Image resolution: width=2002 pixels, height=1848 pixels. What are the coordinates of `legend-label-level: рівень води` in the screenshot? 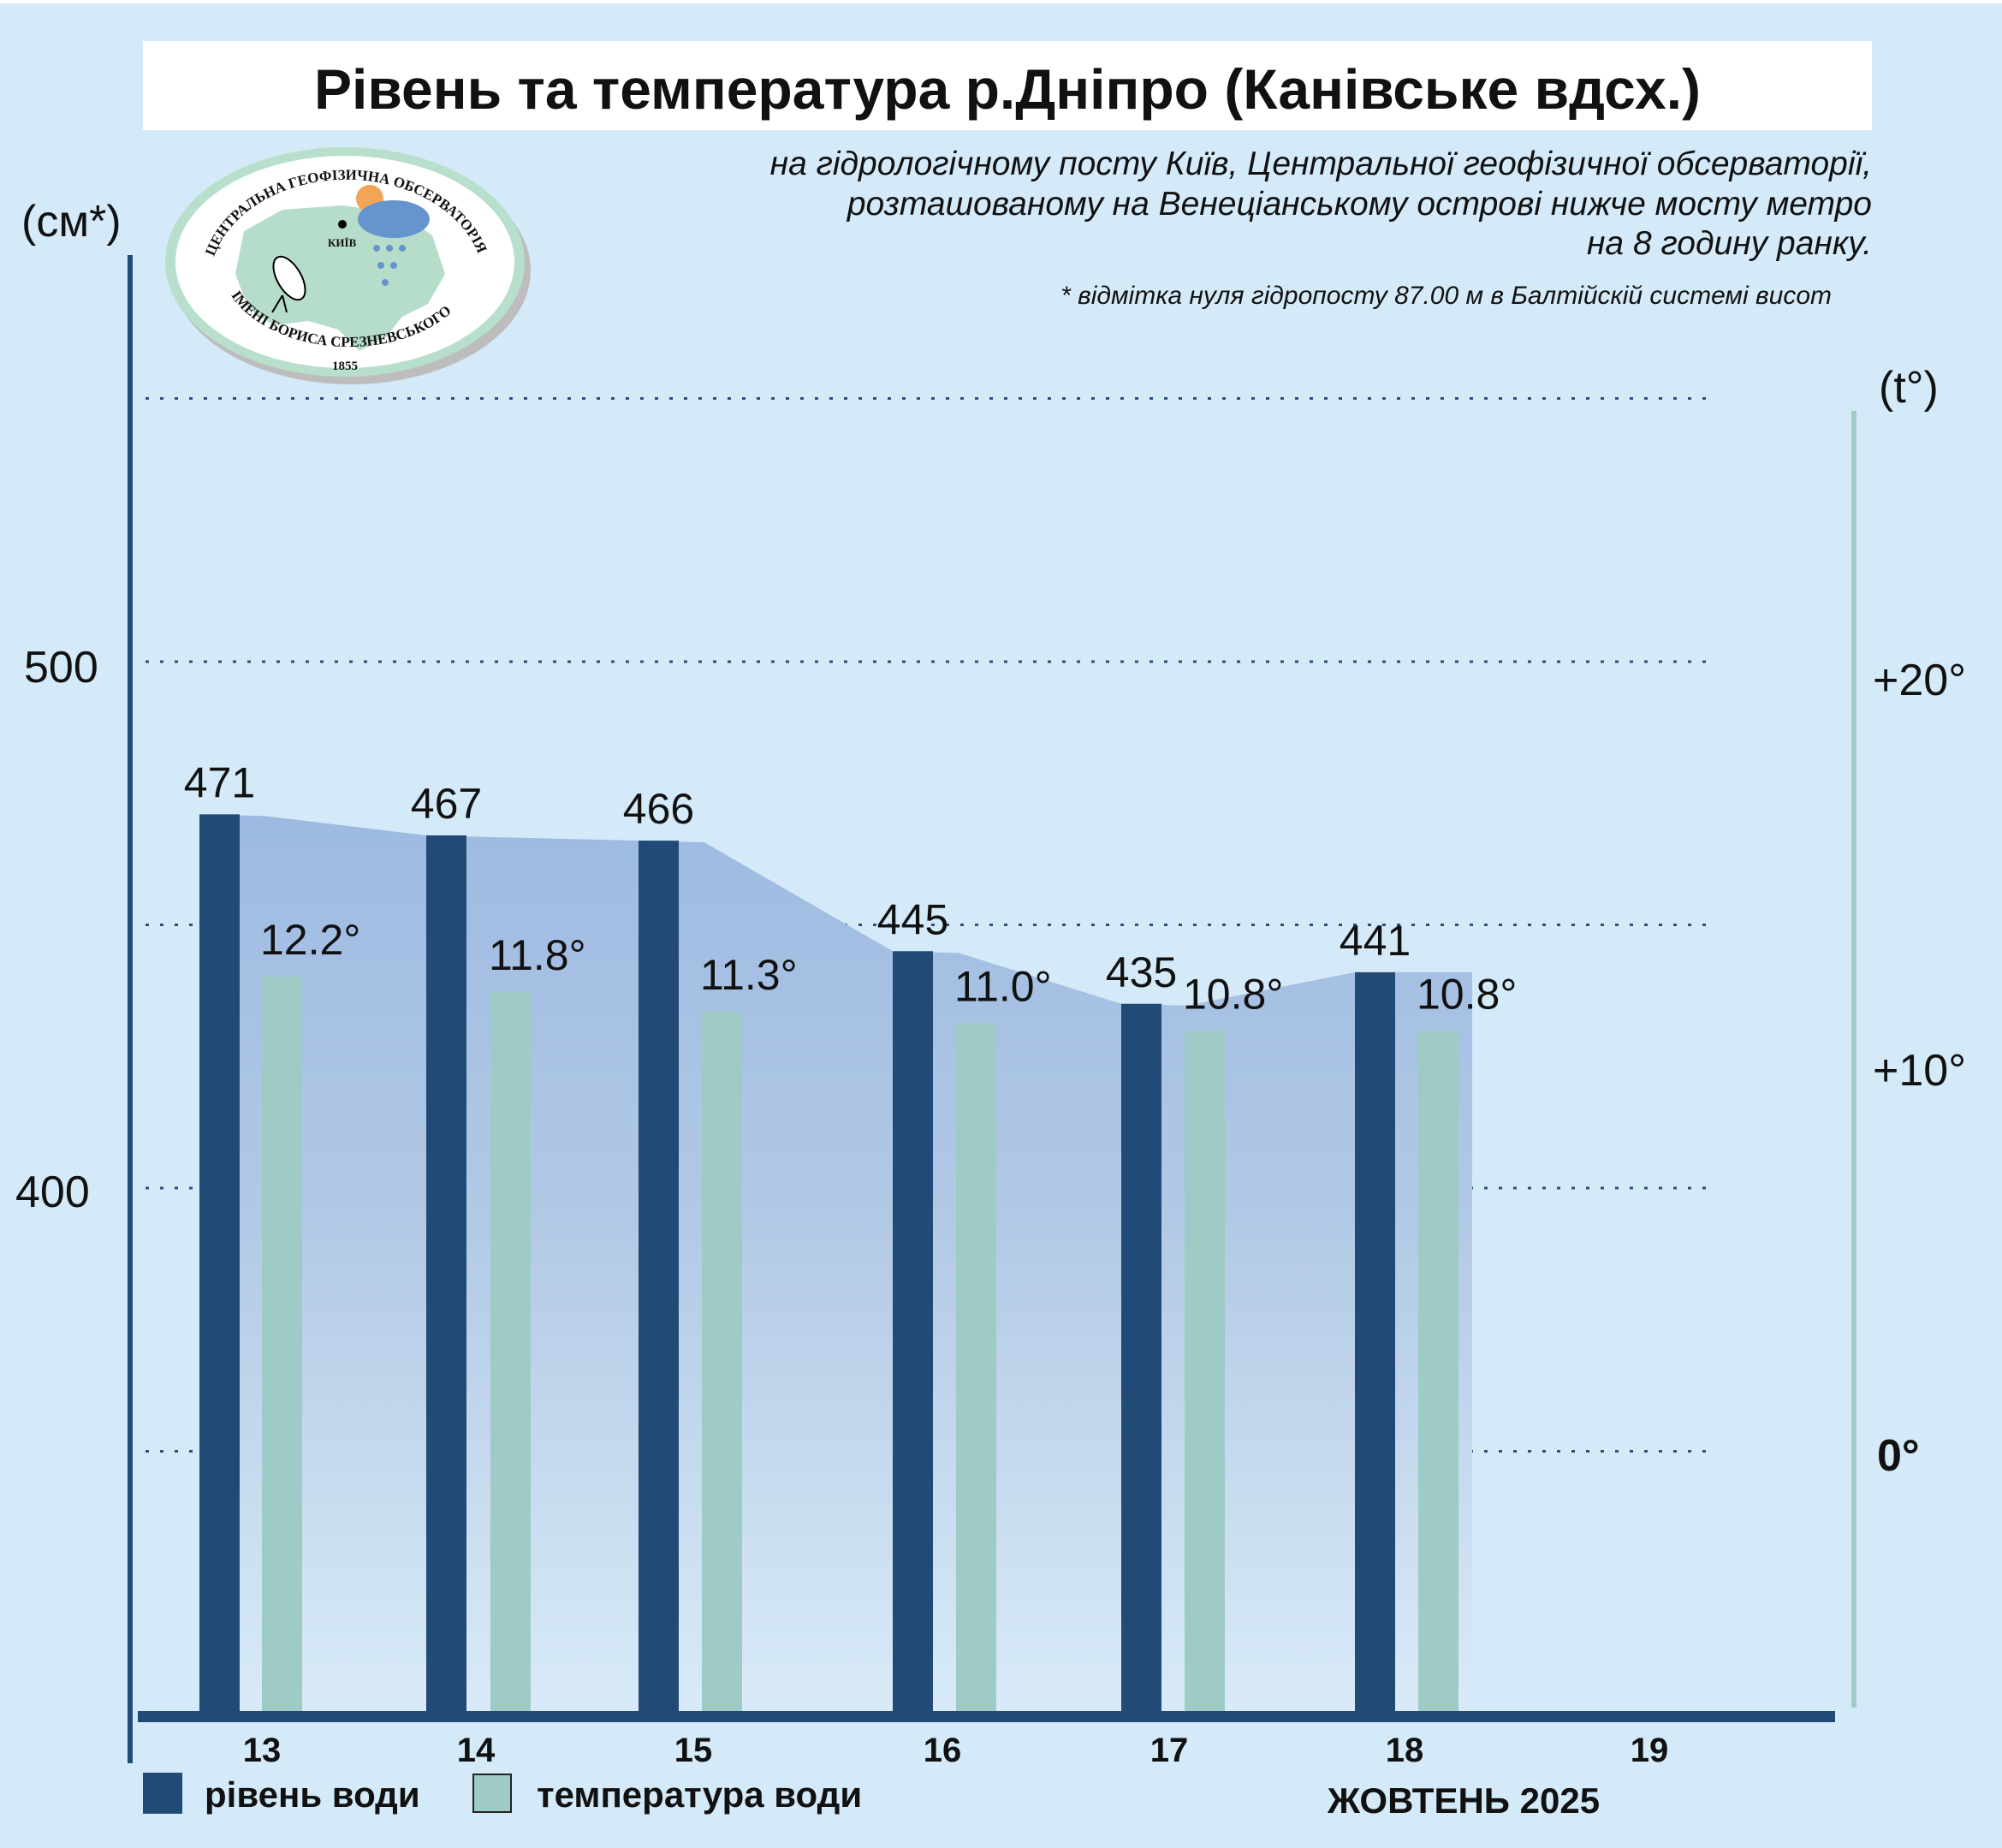 It's located at (312, 1794).